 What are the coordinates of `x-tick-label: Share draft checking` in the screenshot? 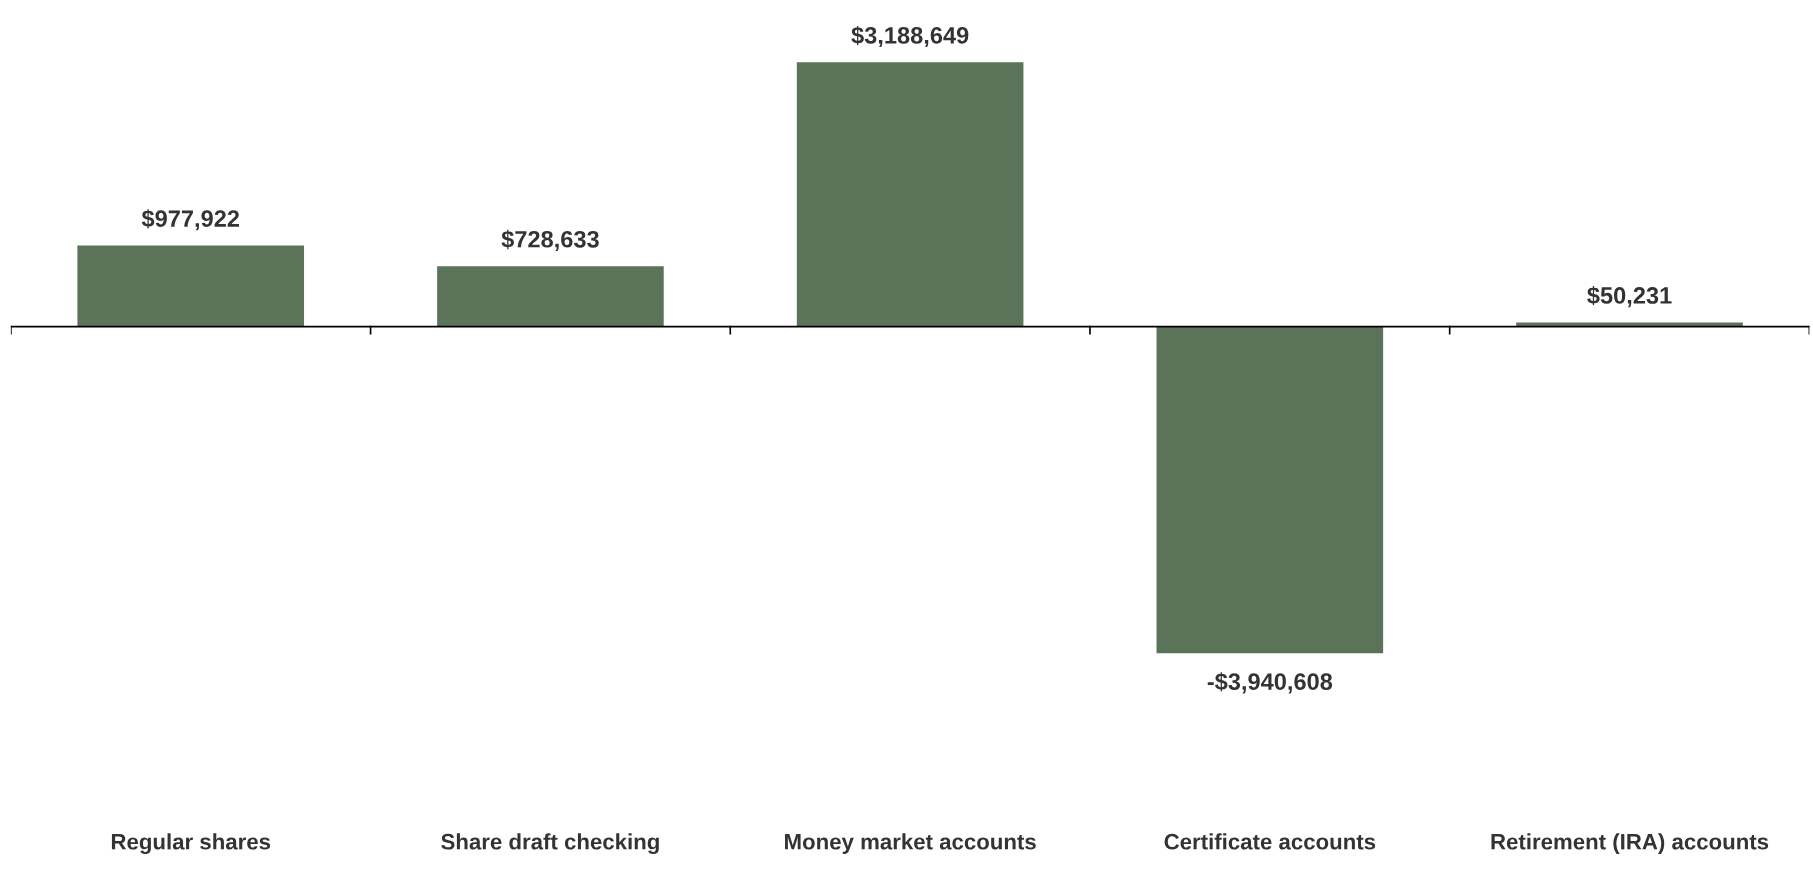 It's located at (550, 844).